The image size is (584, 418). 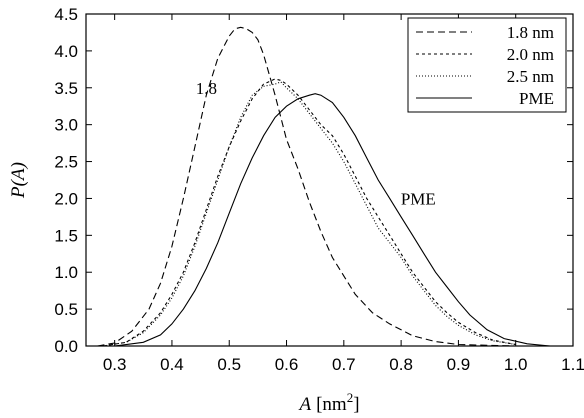 What do you see at coordinates (115, 364) in the screenshot?
I see `x-tick-label: 0.3` at bounding box center [115, 364].